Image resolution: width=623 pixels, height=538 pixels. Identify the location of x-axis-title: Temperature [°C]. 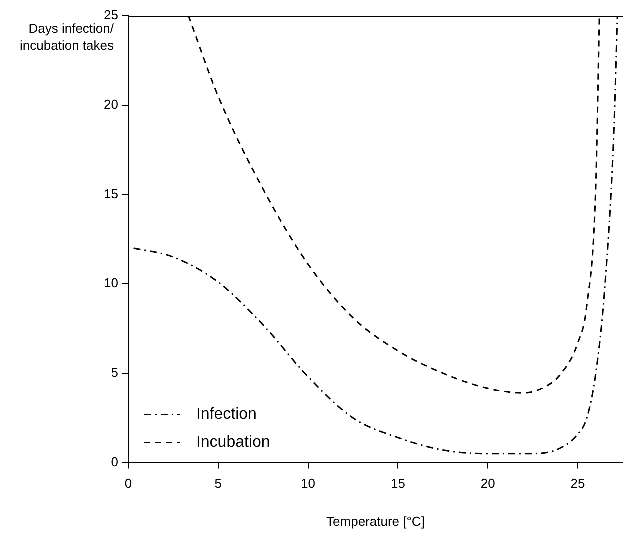
(375, 521).